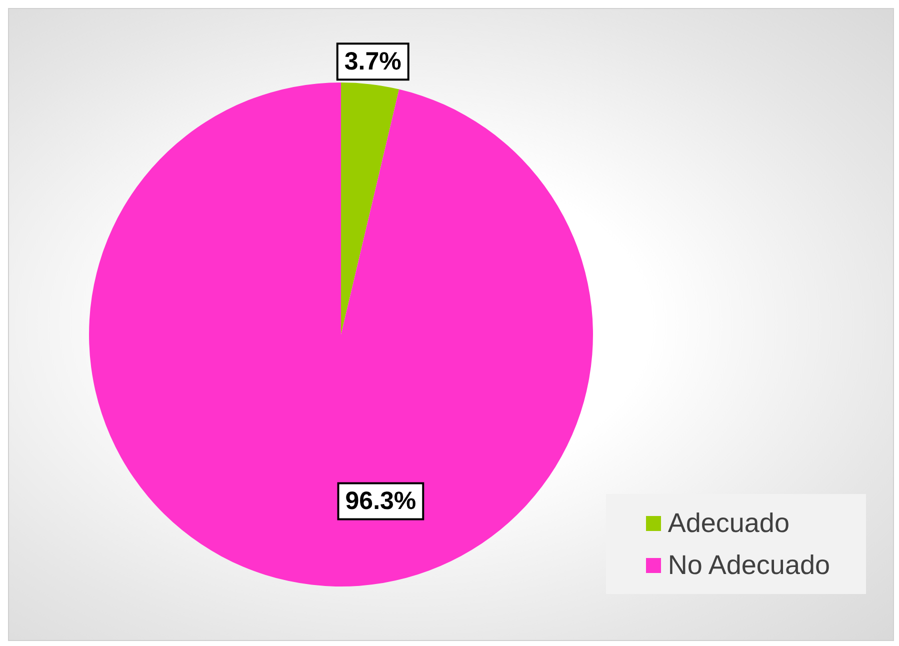 This screenshot has height=646, width=899. What do you see at coordinates (729, 523) in the screenshot?
I see `legend-label: Adecuado` at bounding box center [729, 523].